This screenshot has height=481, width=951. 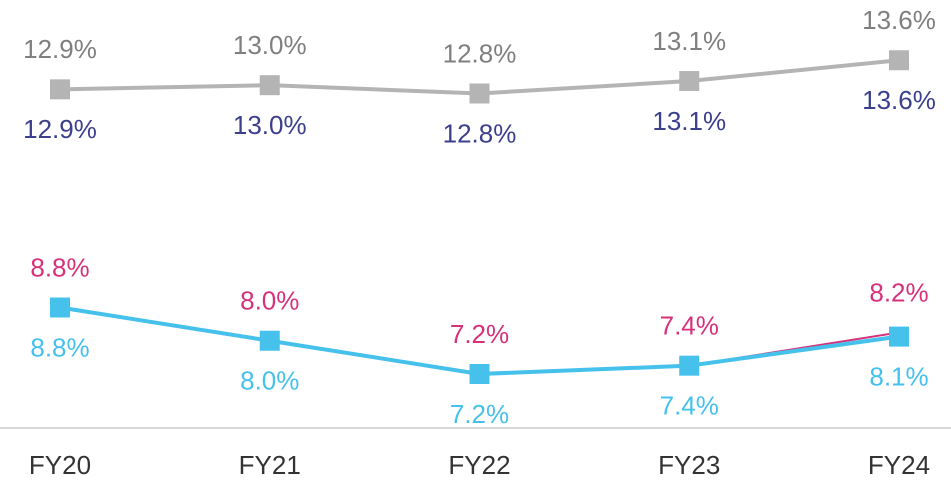 What do you see at coordinates (60, 465) in the screenshot?
I see `x-tick-label: FY20` at bounding box center [60, 465].